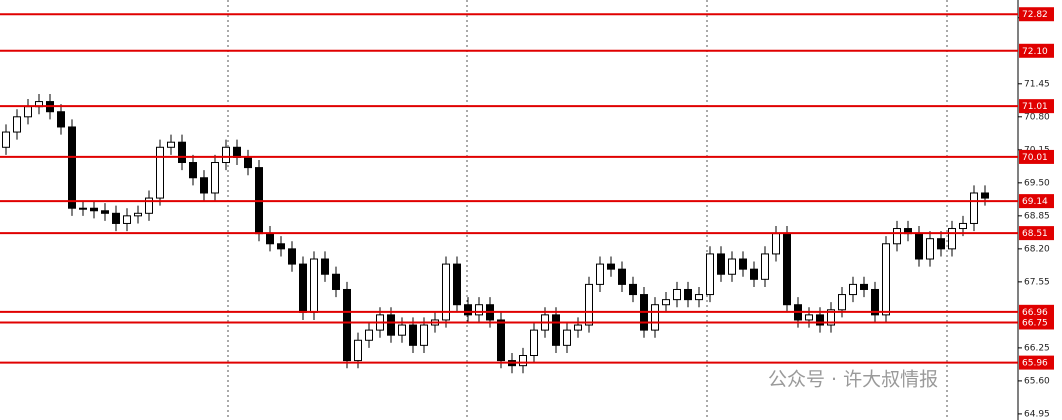 This screenshot has height=420, width=1062. What do you see at coordinates (1037, 282) in the screenshot?
I see `y-tick-label: 67.55` at bounding box center [1037, 282].